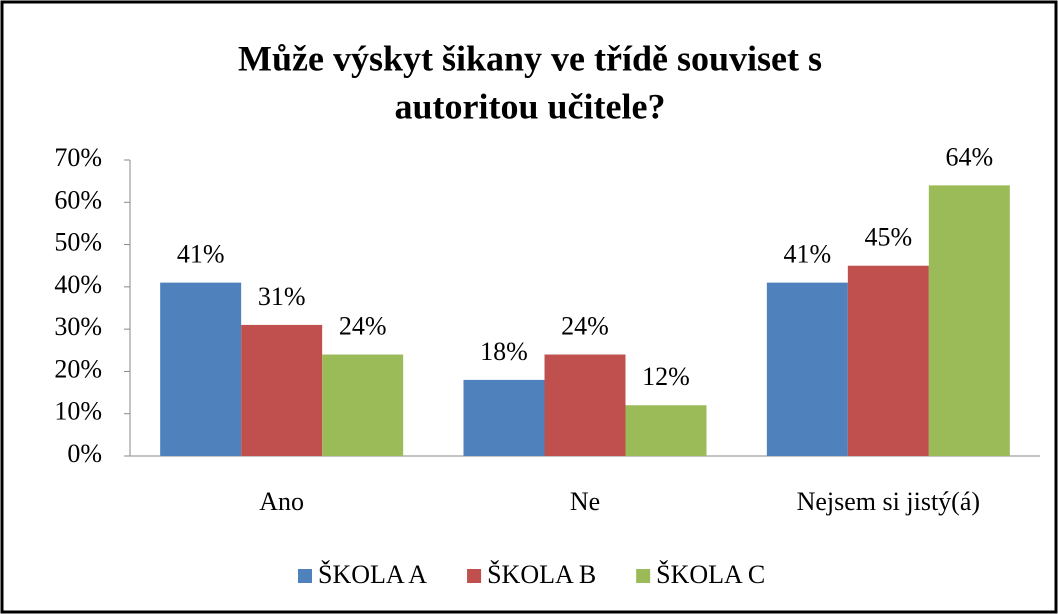 The width and height of the screenshot is (1058, 614). I want to click on x-tick-label: Nejsem si jistý(á), so click(888, 501).